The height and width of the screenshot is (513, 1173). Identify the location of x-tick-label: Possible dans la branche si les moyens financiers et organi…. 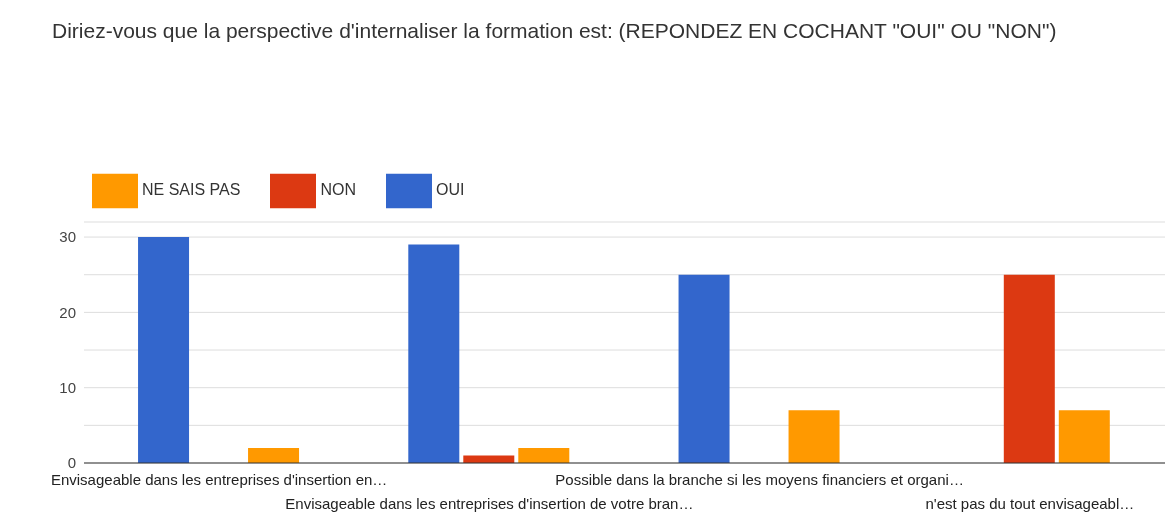
(759, 479).